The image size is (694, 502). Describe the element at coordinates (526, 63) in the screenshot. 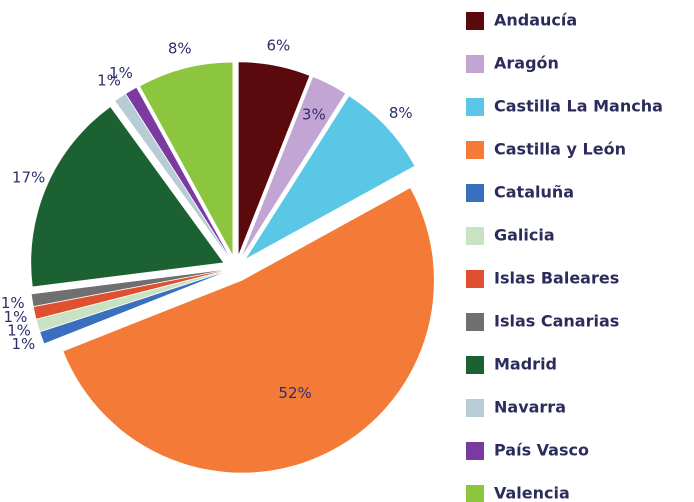

I see `legend-label: Aragón` at that location.